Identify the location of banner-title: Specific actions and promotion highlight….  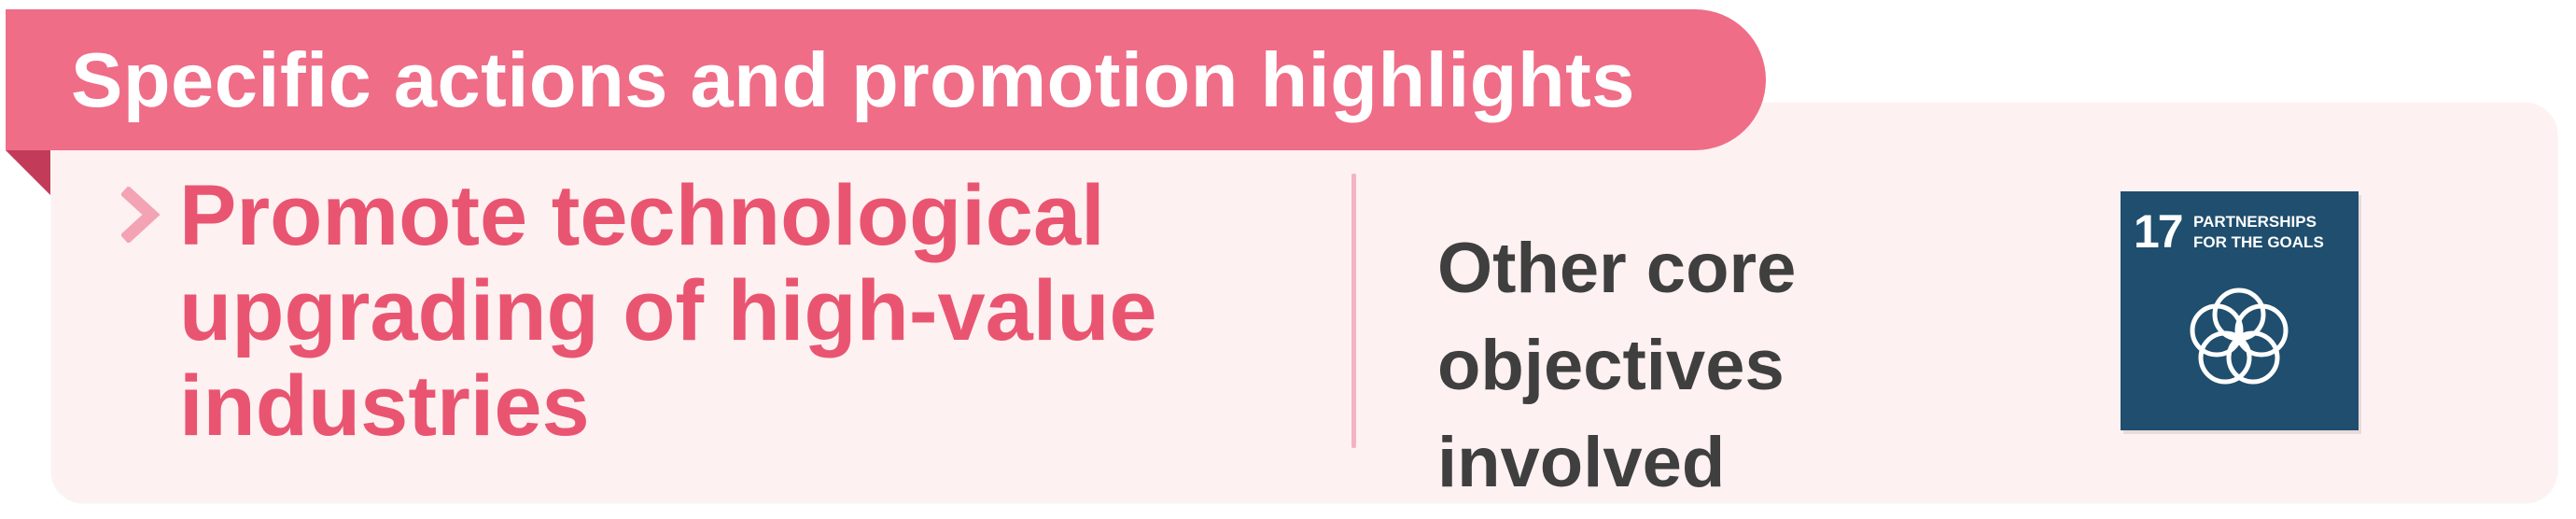
(853, 79).